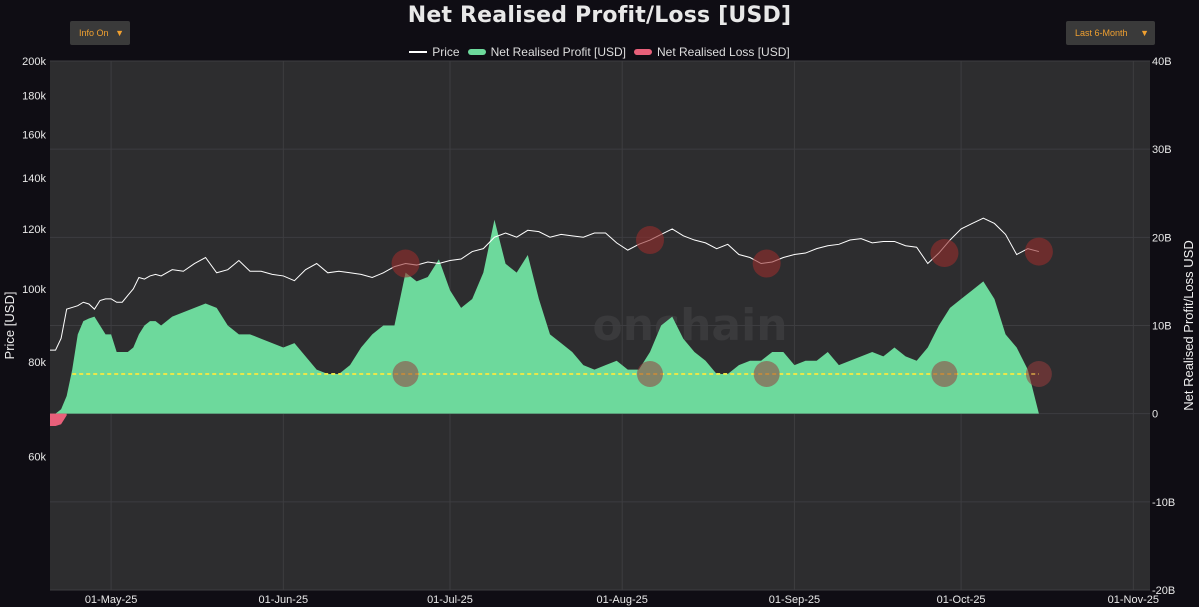 This screenshot has width=1199, height=607. What do you see at coordinates (794, 600) in the screenshot?
I see `x-tick-label: 01-Sep-25` at bounding box center [794, 600].